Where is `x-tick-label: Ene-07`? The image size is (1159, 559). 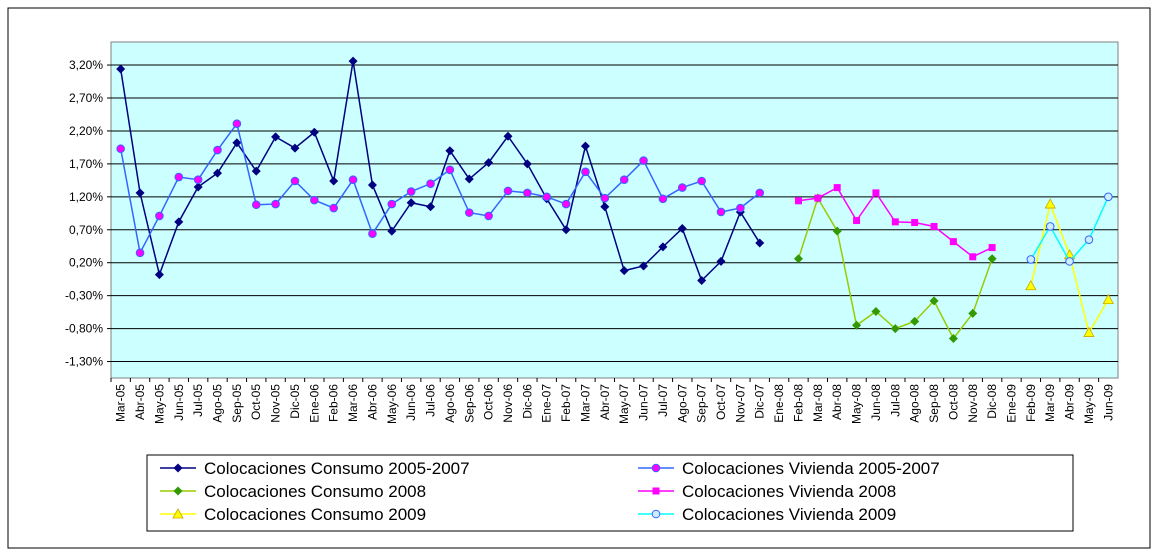 x-tick-label: Ene-07 is located at coordinates (547, 403).